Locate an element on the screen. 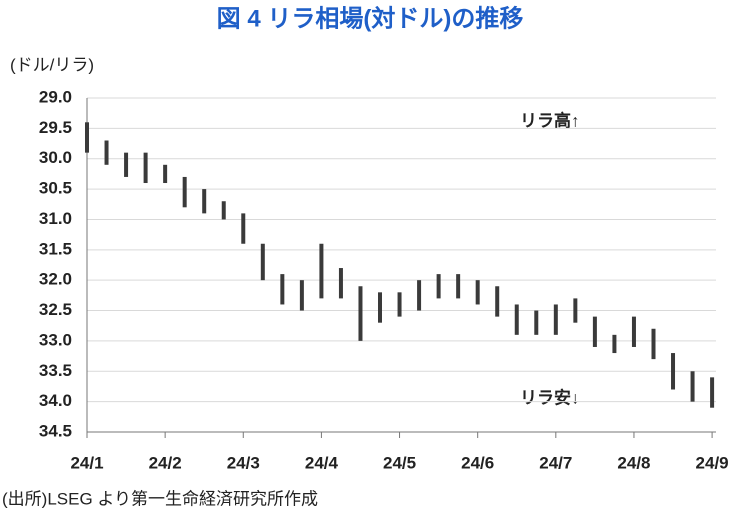 This screenshot has height=522, width=740. y-tick-label: 33.0 is located at coordinates (55, 339).